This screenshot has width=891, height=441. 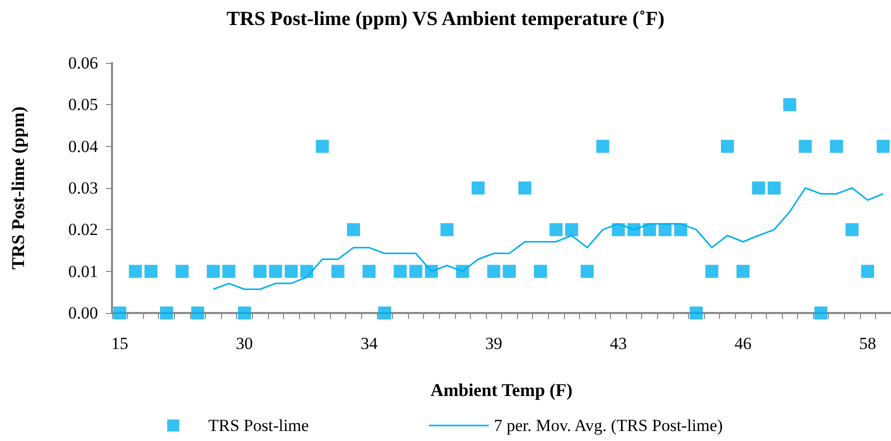 I want to click on x-tick-label: 39, so click(x=493, y=343).